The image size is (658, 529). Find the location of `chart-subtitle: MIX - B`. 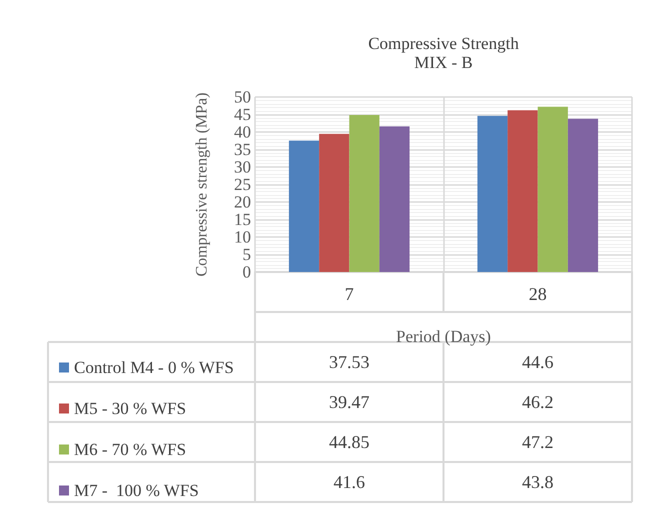

chart-subtitle: MIX - B is located at coordinates (443, 62).